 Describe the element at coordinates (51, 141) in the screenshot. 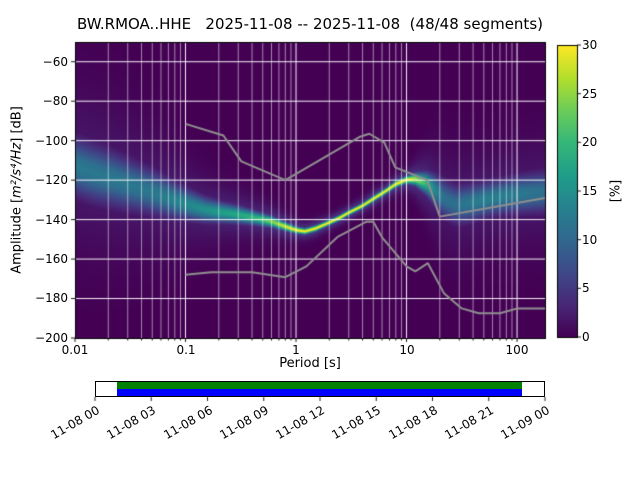

I see `y-tick-label: −100` at that location.